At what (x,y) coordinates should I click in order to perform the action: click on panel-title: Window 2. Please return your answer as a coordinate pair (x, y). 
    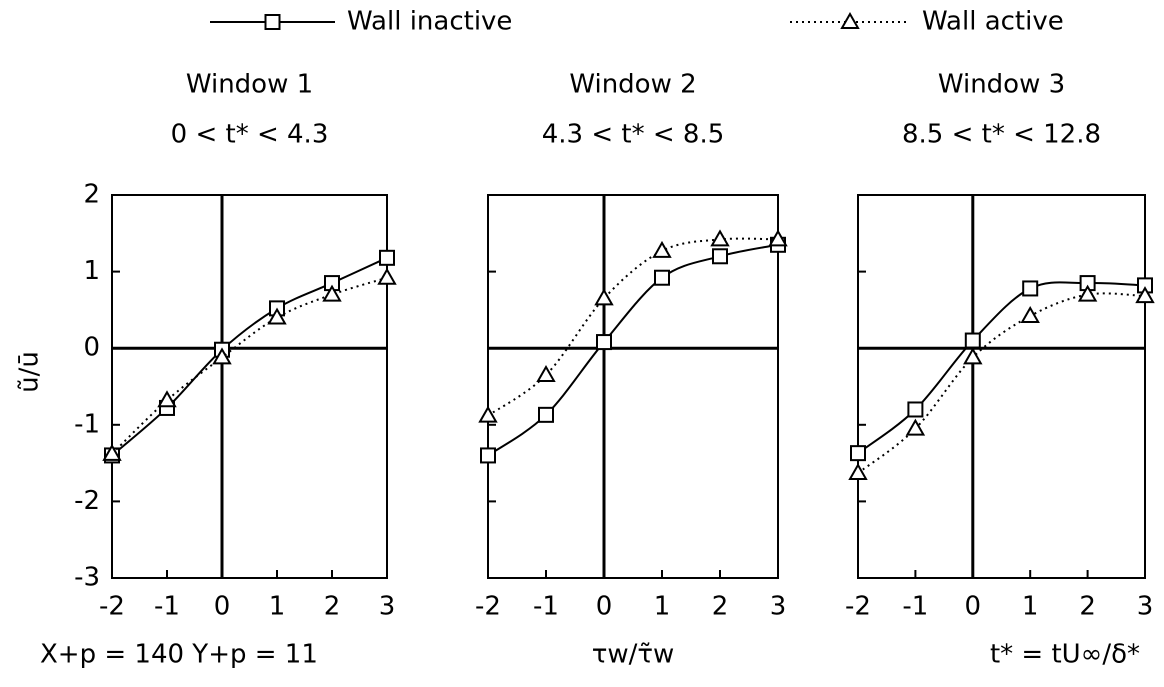
    Looking at the image, I should click on (632, 85).